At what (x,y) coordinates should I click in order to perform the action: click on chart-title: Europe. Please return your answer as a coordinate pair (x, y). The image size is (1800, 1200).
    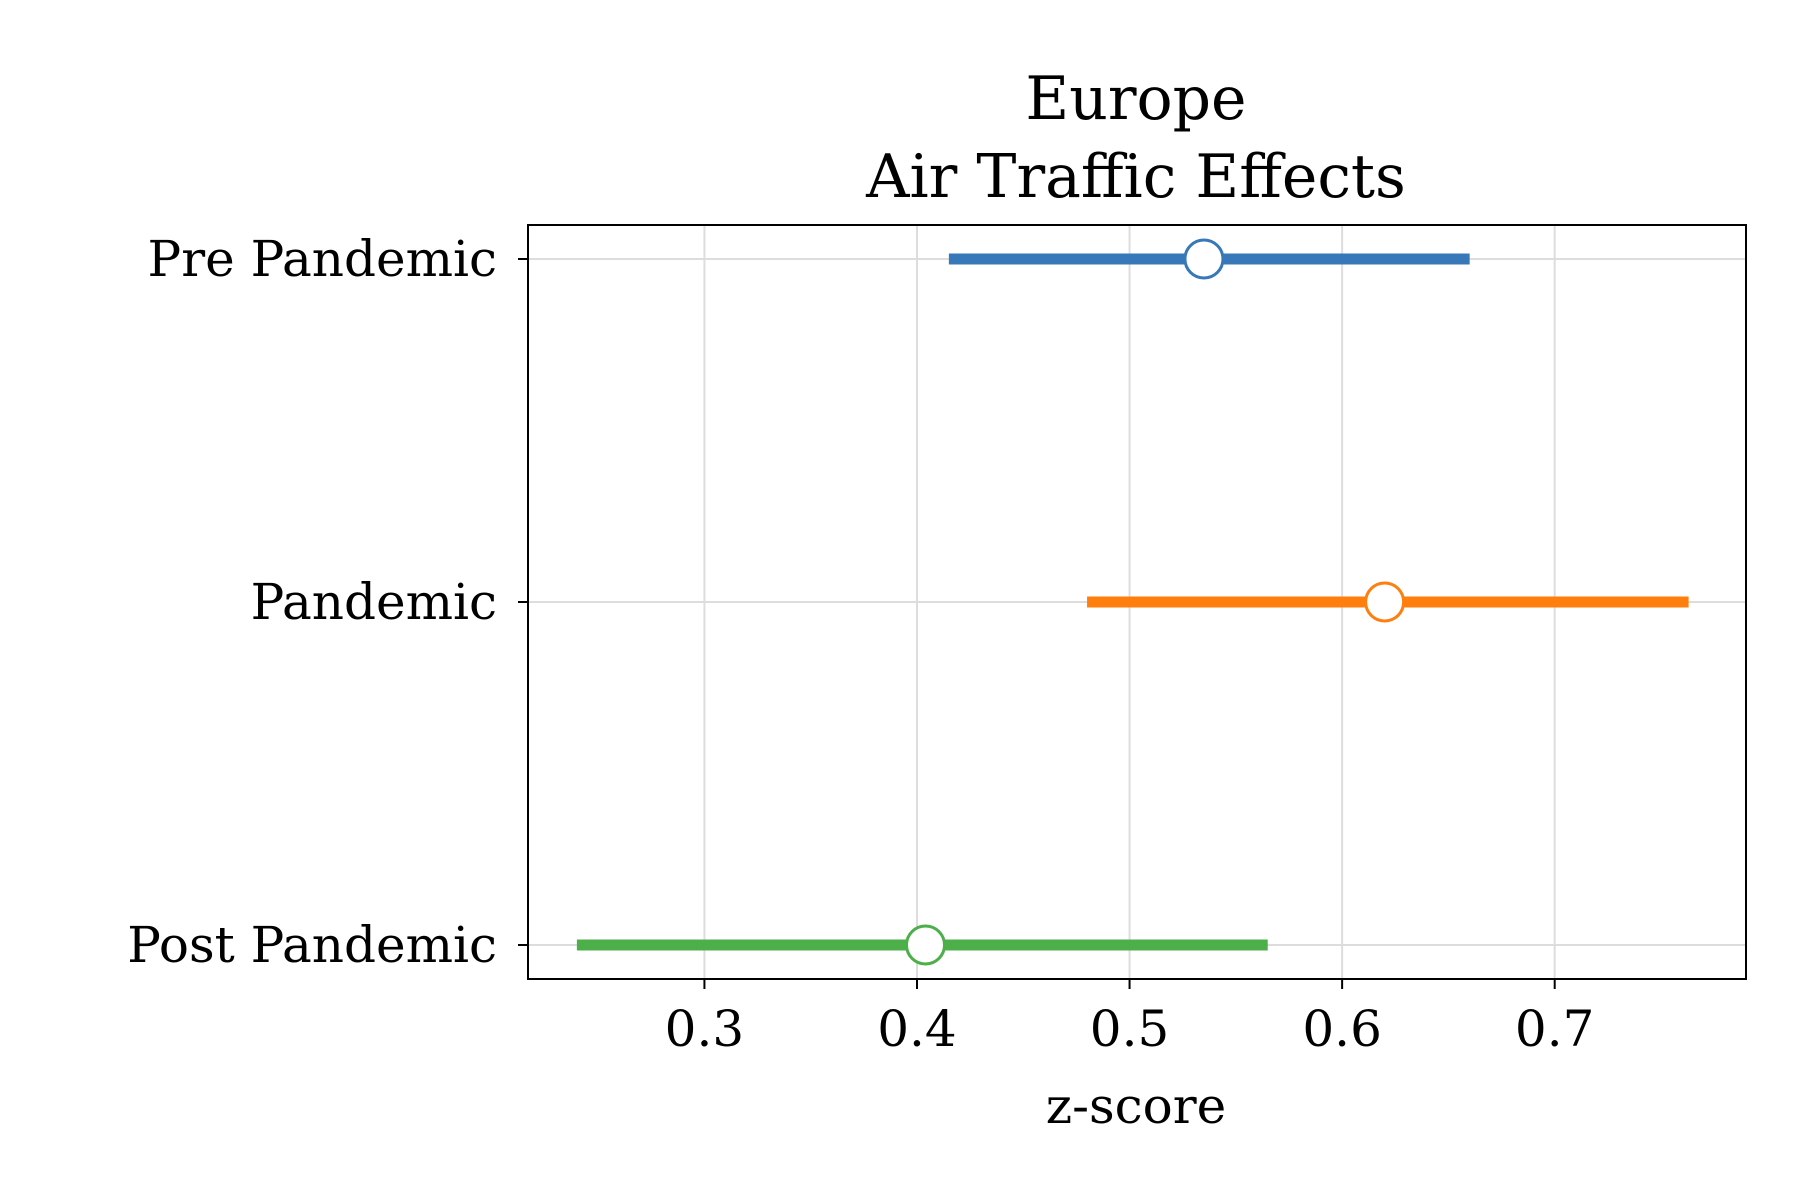
    Looking at the image, I should click on (1135, 99).